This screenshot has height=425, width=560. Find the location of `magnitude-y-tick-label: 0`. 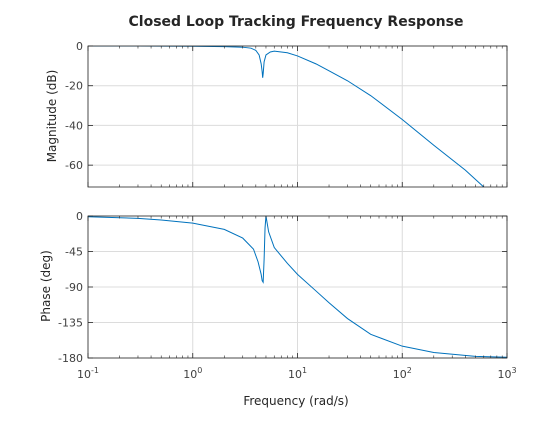

magnitude-y-tick-label: 0 is located at coordinates (79, 46).